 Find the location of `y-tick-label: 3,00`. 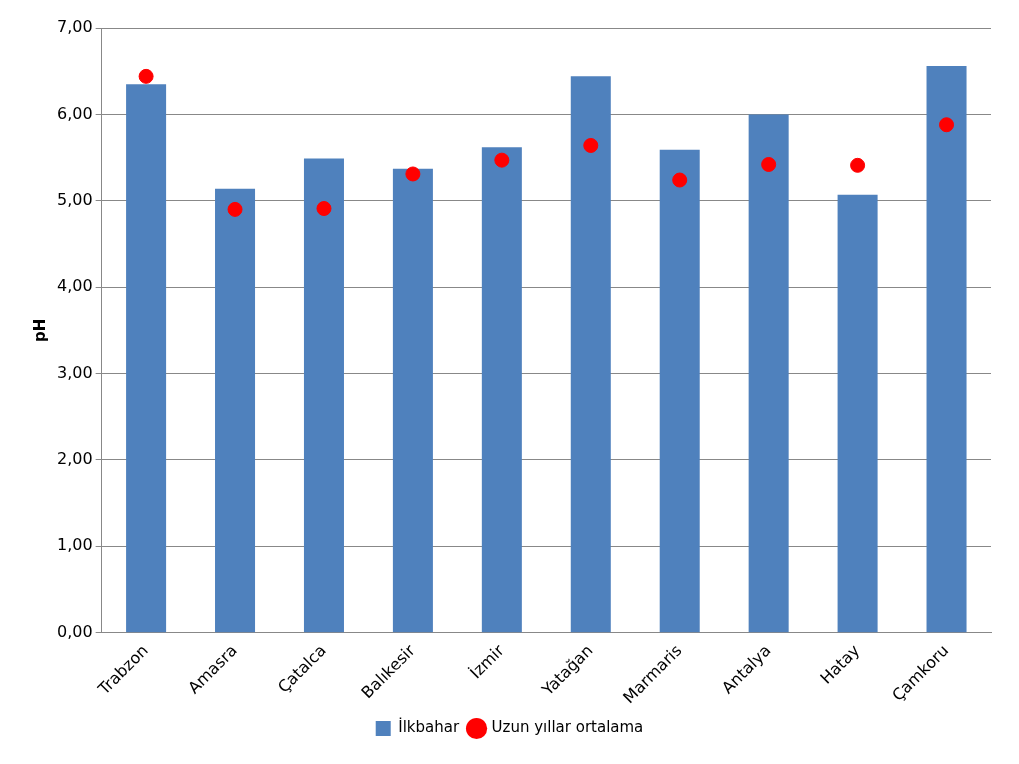

y-tick-label: 3,00 is located at coordinates (75, 372).